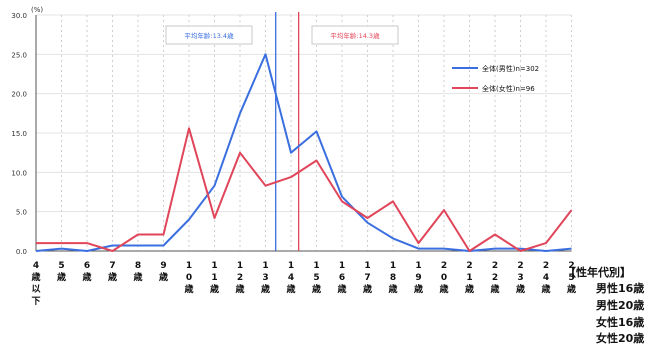  I want to click on mean-age-label: 平均年齢:14.3歳, so click(355, 35).